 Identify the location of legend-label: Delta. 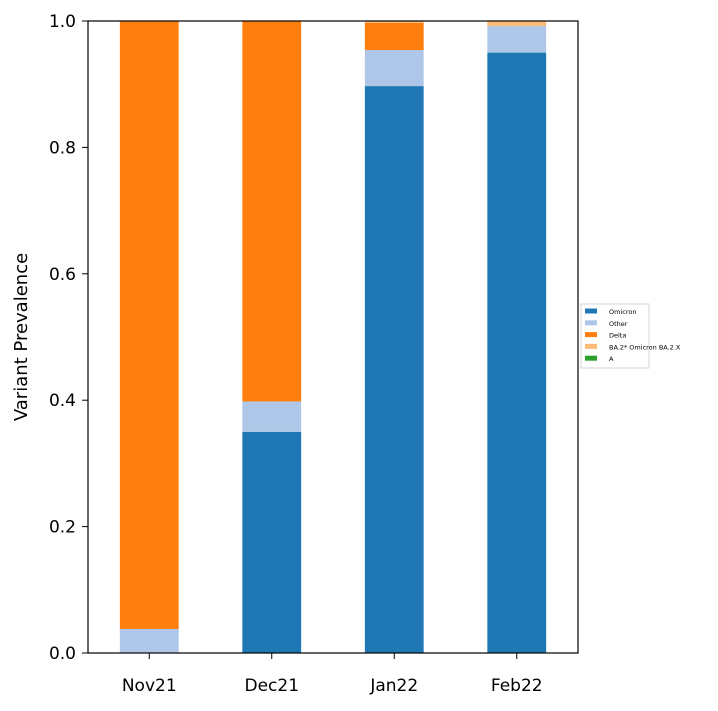
(617, 336).